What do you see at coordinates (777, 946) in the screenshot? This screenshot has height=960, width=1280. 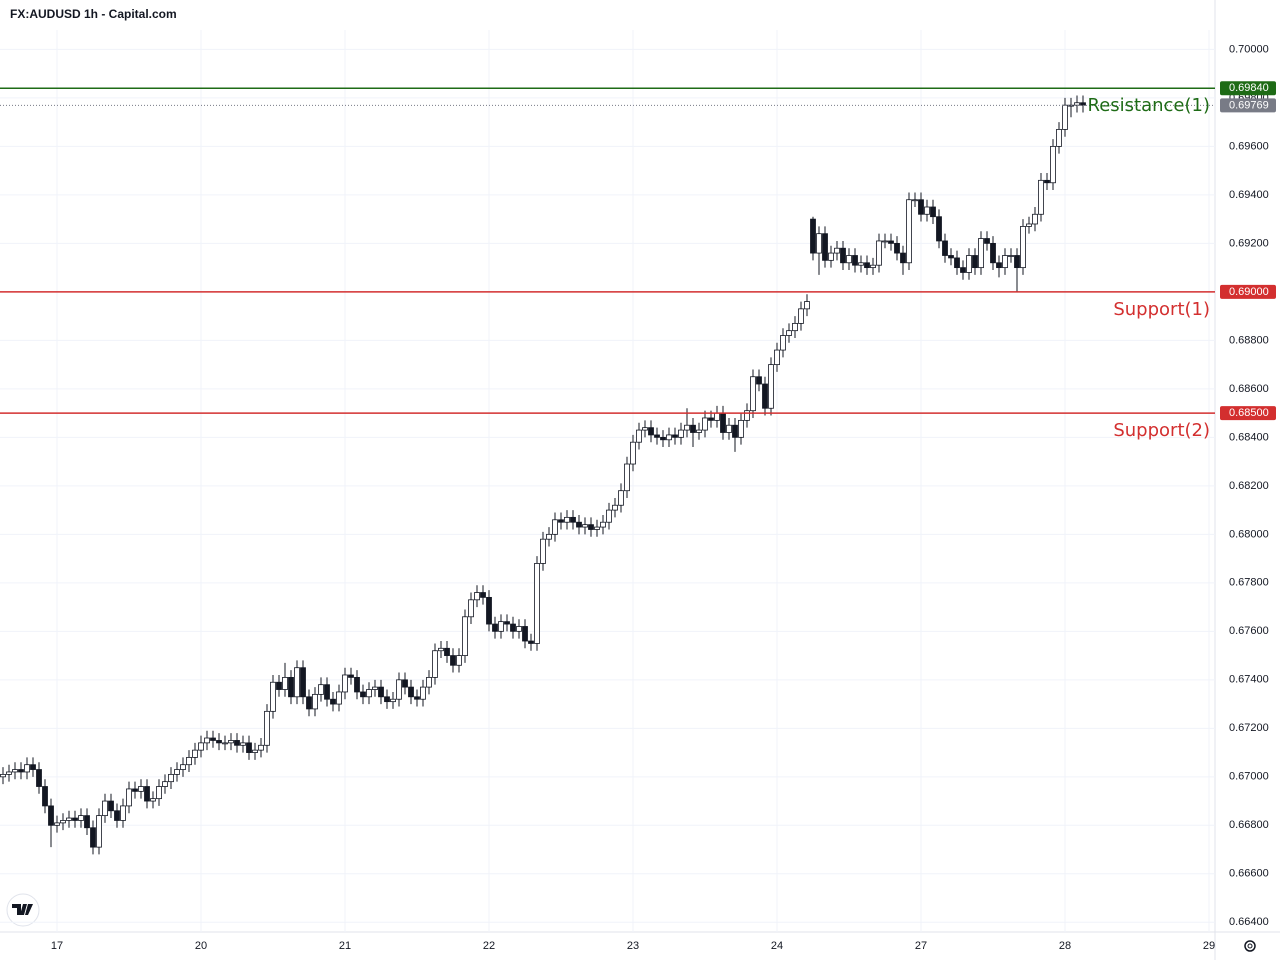 I see `x-tick-label: 24` at bounding box center [777, 946].